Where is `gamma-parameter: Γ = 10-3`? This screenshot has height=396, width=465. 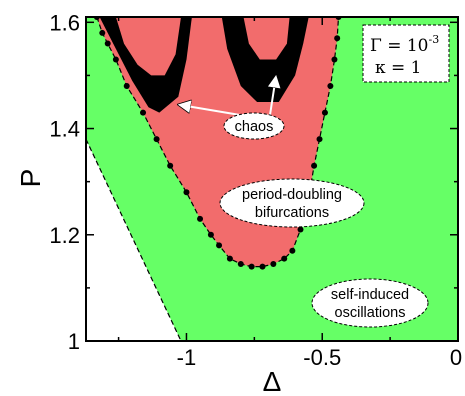
gamma-parameter: Γ = 10-3 is located at coordinates (404, 44).